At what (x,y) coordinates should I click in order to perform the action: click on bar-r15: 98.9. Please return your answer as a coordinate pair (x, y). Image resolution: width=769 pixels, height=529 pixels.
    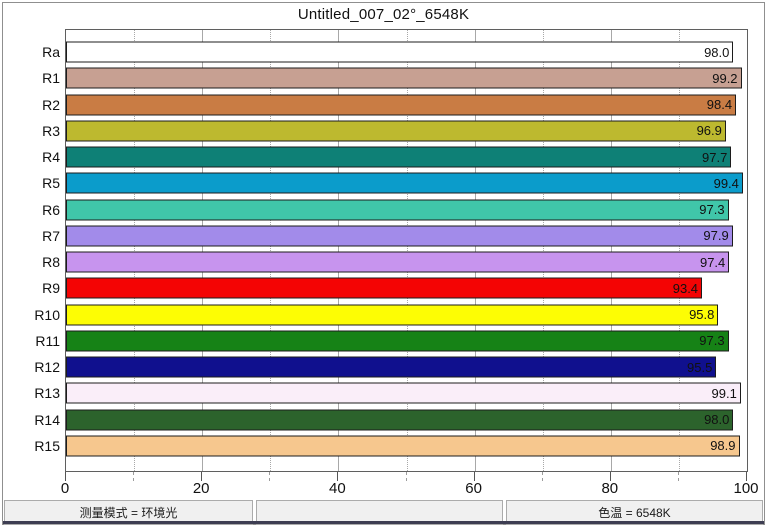
    Looking at the image, I should click on (403, 446).